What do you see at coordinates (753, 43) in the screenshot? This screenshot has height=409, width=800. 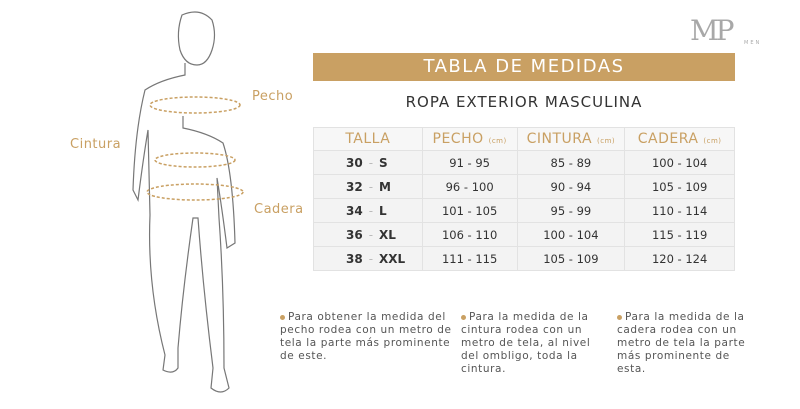 I see `logo-subtext: MEN` at bounding box center [753, 43].